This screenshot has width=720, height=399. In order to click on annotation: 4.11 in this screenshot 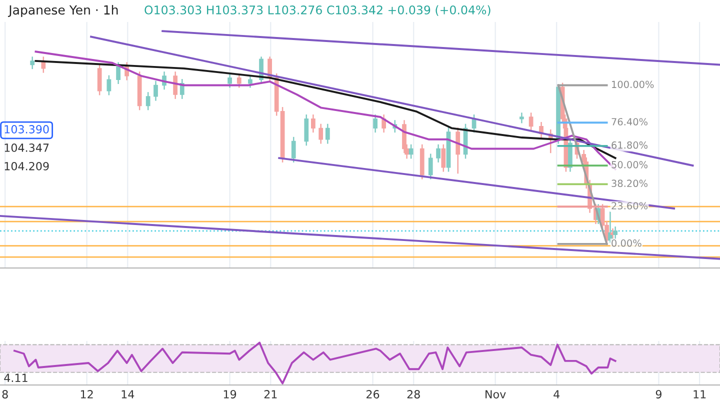, I will do `click(16, 378)`.